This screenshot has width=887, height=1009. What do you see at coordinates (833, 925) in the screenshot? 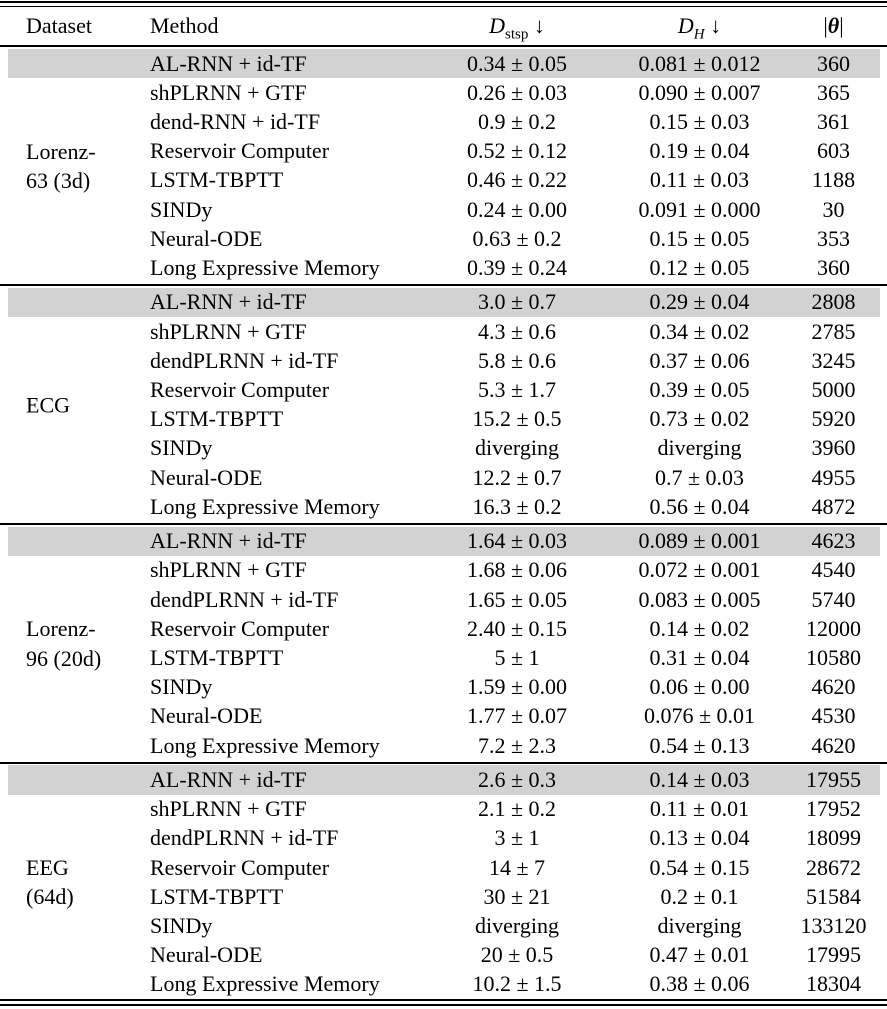
I see `params-cell: 133120` at bounding box center [833, 925].